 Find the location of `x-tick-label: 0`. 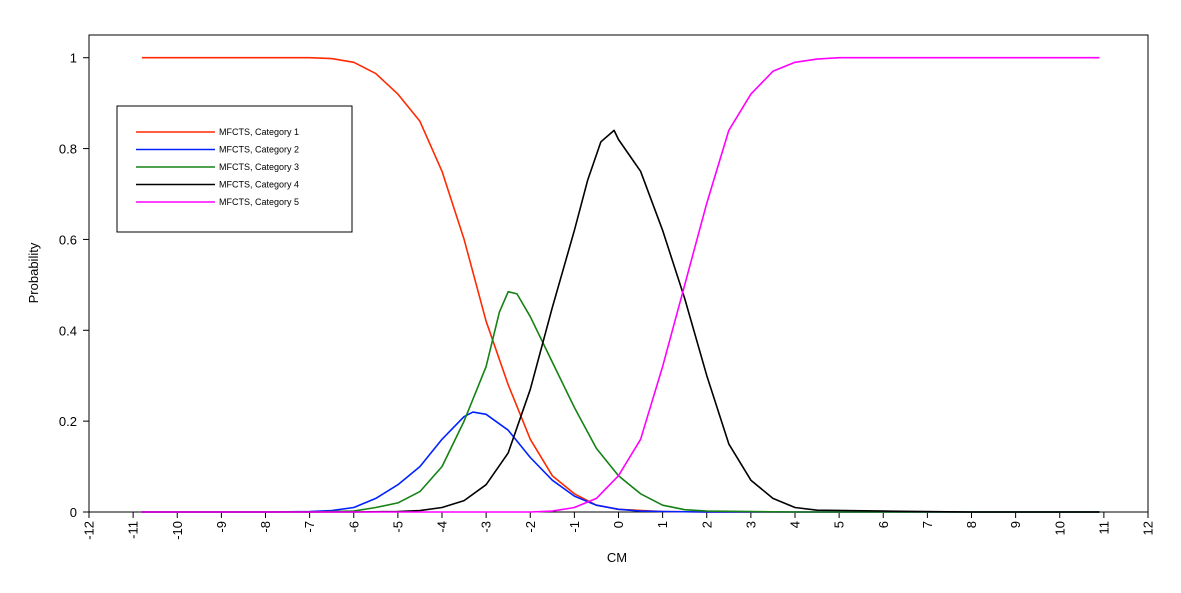

x-tick-label: 0 is located at coordinates (618, 524).